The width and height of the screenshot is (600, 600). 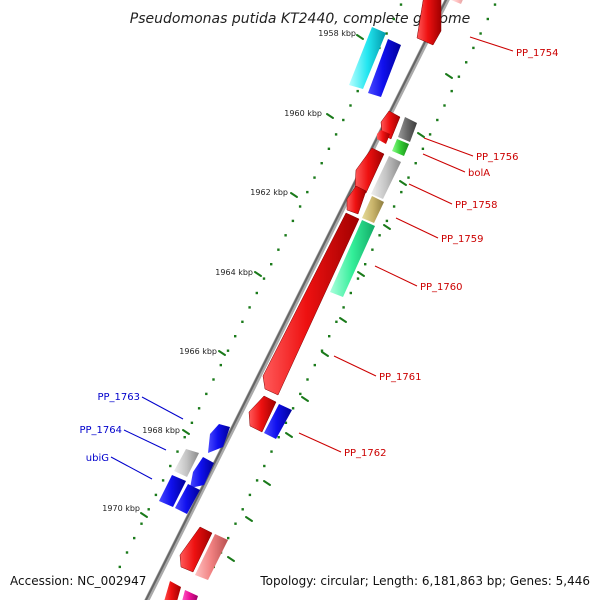 What do you see at coordinates (497, 157) in the screenshot?
I see `label-pp-1756: PP_1756` at bounding box center [497, 157].